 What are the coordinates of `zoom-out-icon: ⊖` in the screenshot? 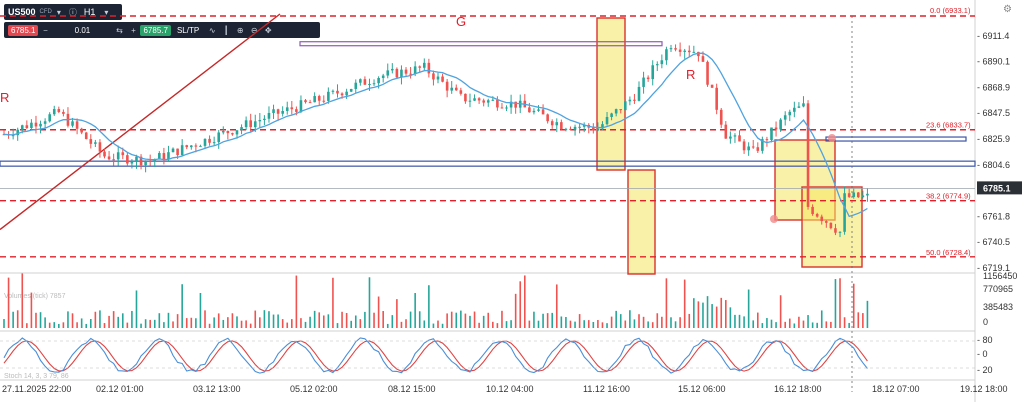 It's located at (254, 30).